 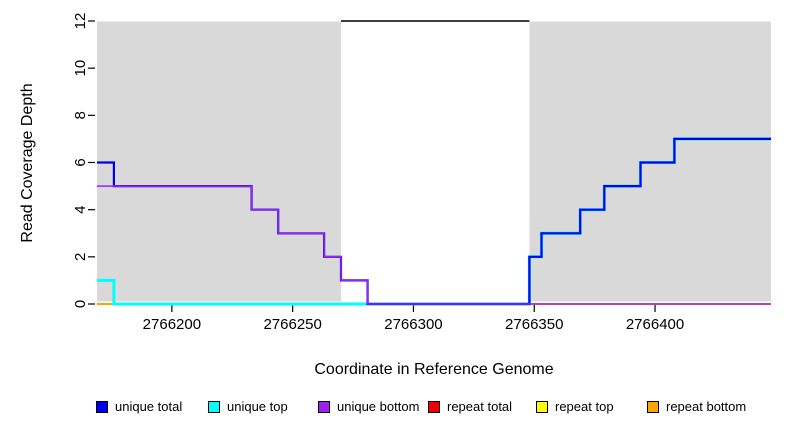 I want to click on x-axis-tick-label: 2766350, so click(x=534, y=324).